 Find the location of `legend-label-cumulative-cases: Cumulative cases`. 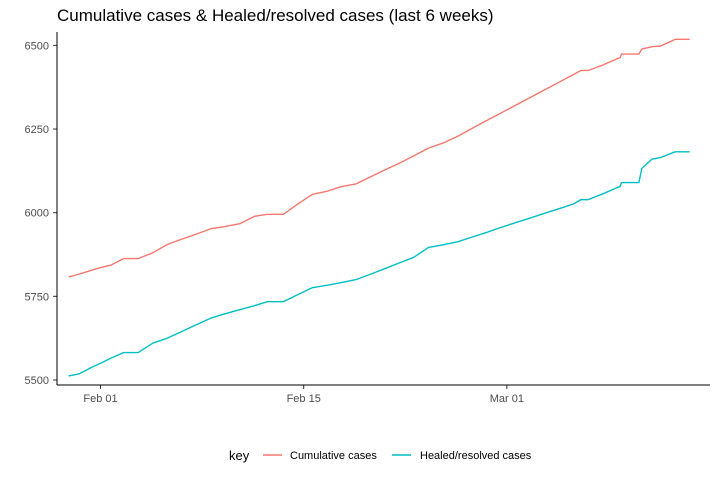

legend-label-cumulative-cases: Cumulative cases is located at coordinates (333, 456).